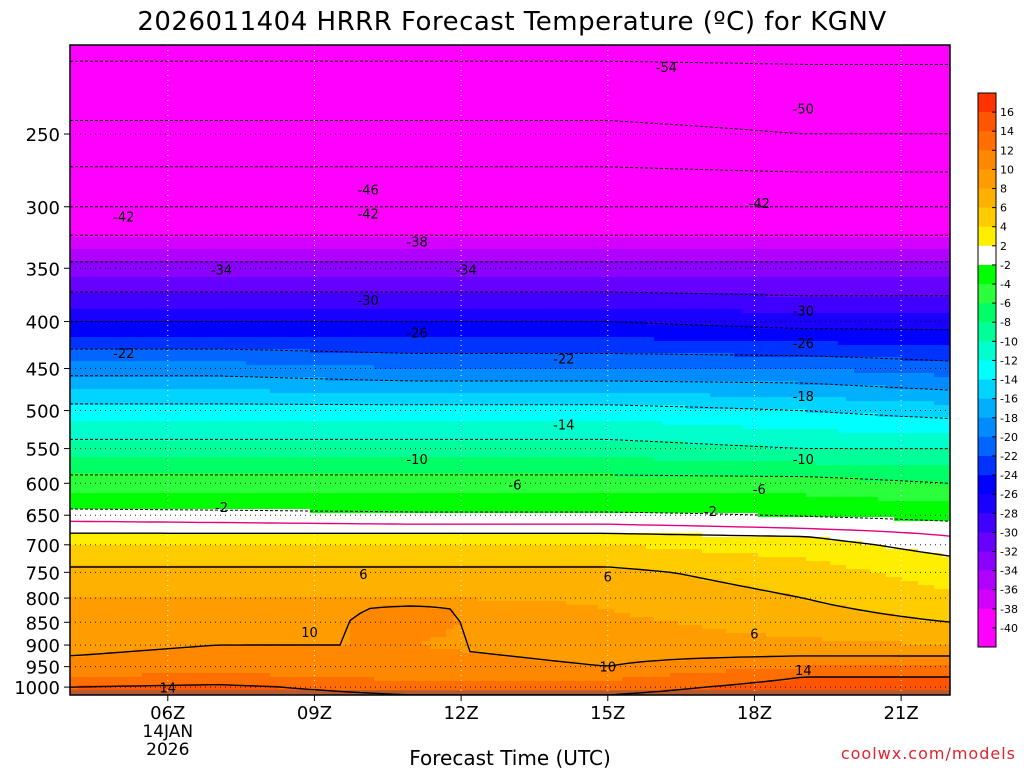 The height and width of the screenshot is (768, 1024). I want to click on colorbar-label: -36, so click(1009, 590).